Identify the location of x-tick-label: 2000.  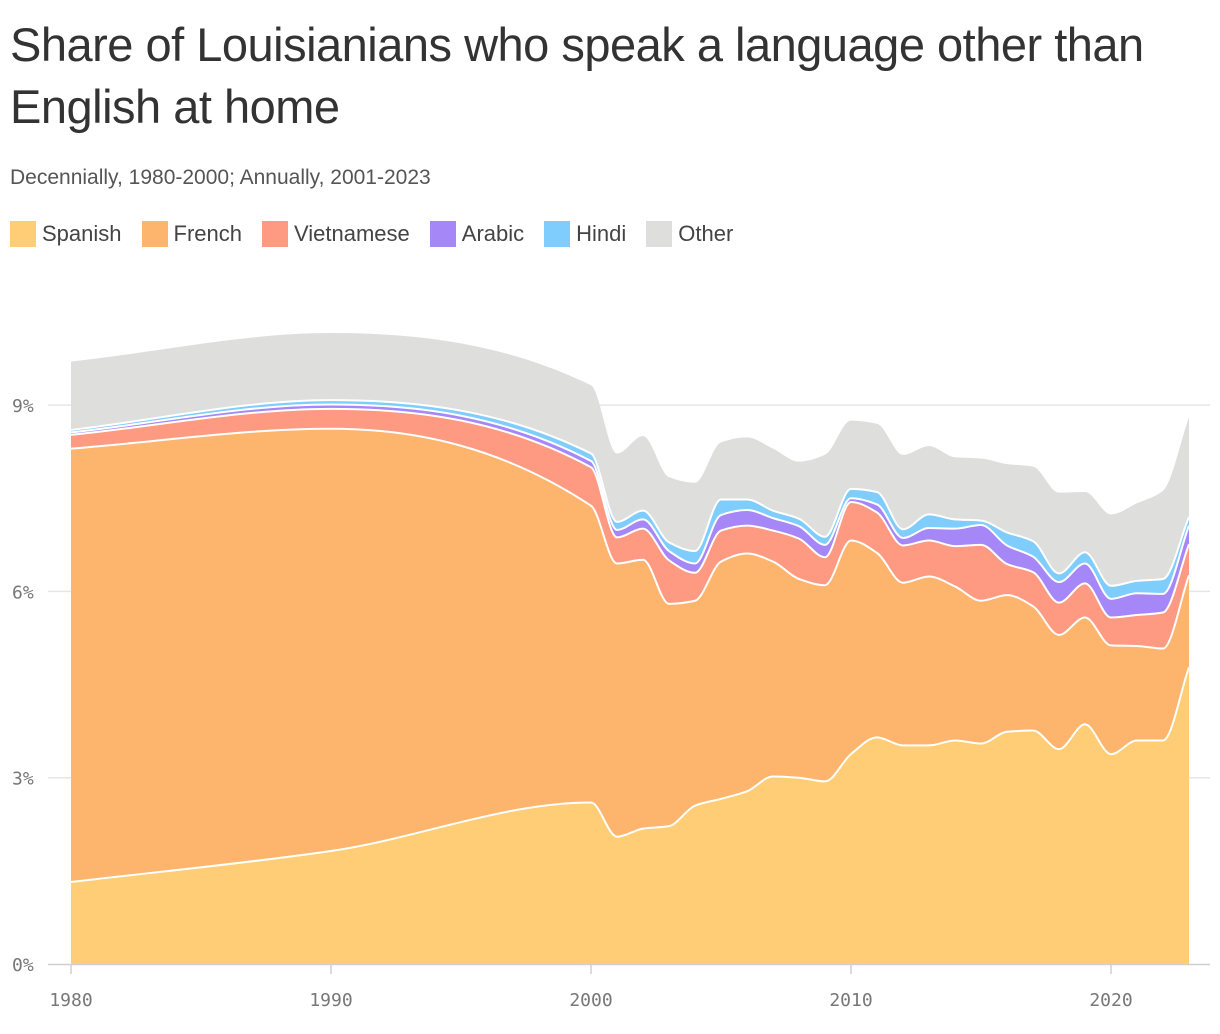
(590, 1000).